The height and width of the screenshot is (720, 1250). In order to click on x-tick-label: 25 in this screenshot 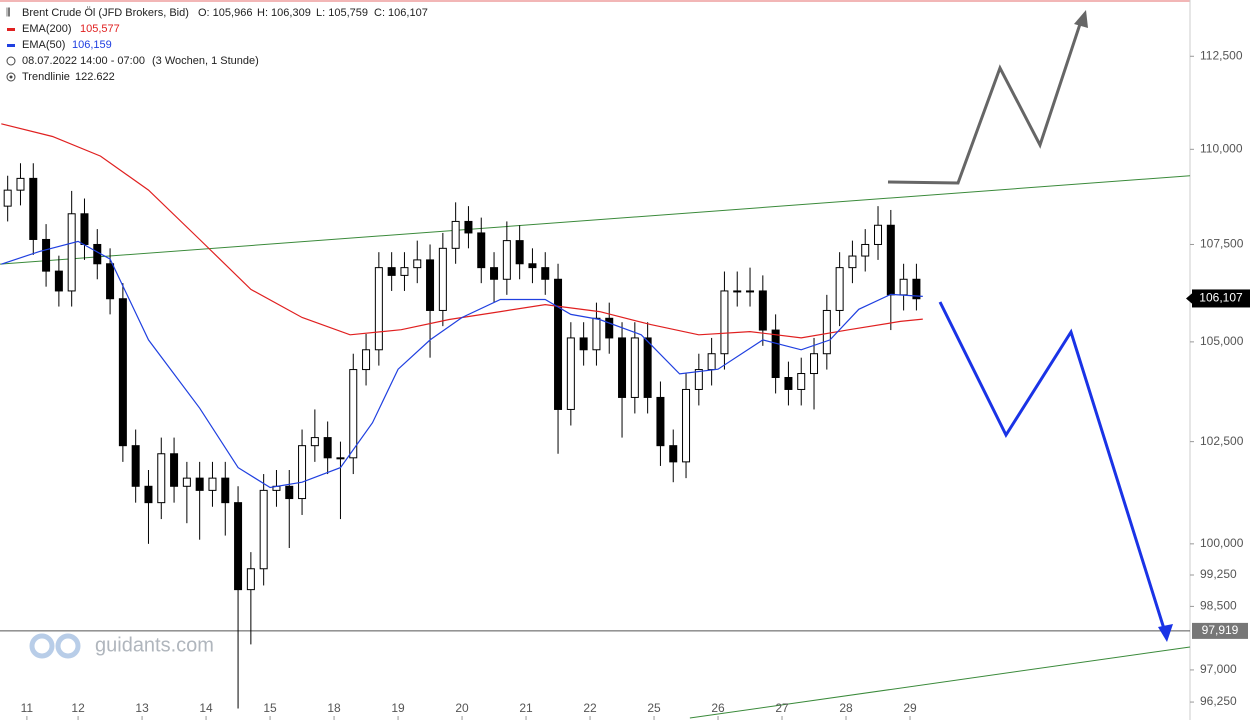, I will do `click(654, 708)`.